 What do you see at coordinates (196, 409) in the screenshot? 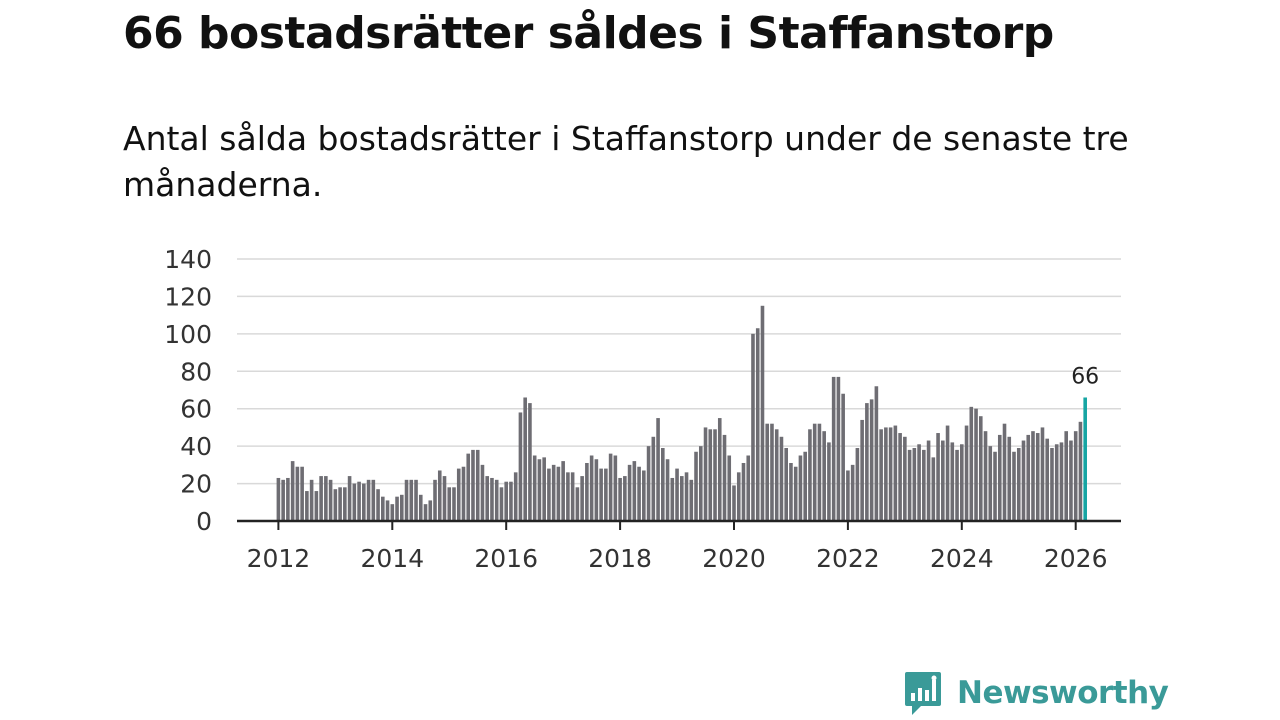
I see `y-tick-label: 60` at bounding box center [196, 409].